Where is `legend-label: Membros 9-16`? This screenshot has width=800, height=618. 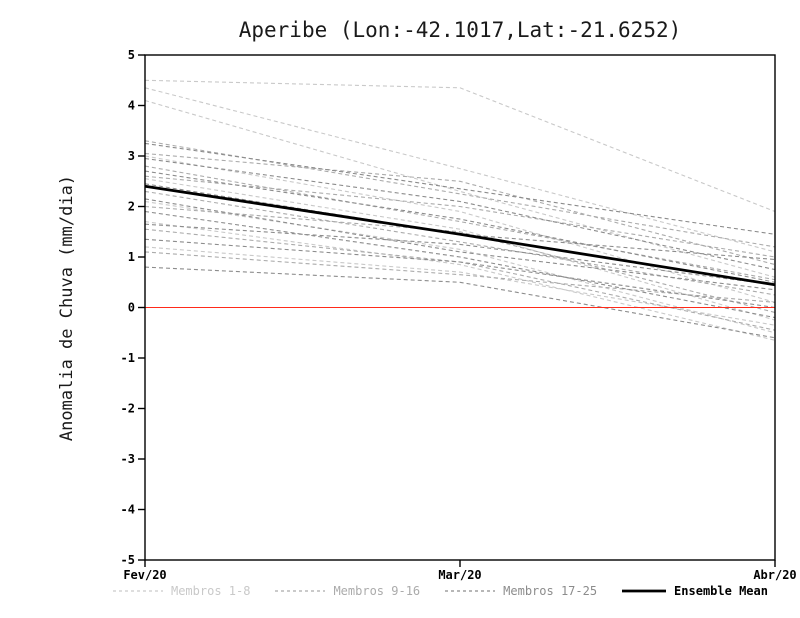 legend-label: Membros 9-16 is located at coordinates (377, 591).